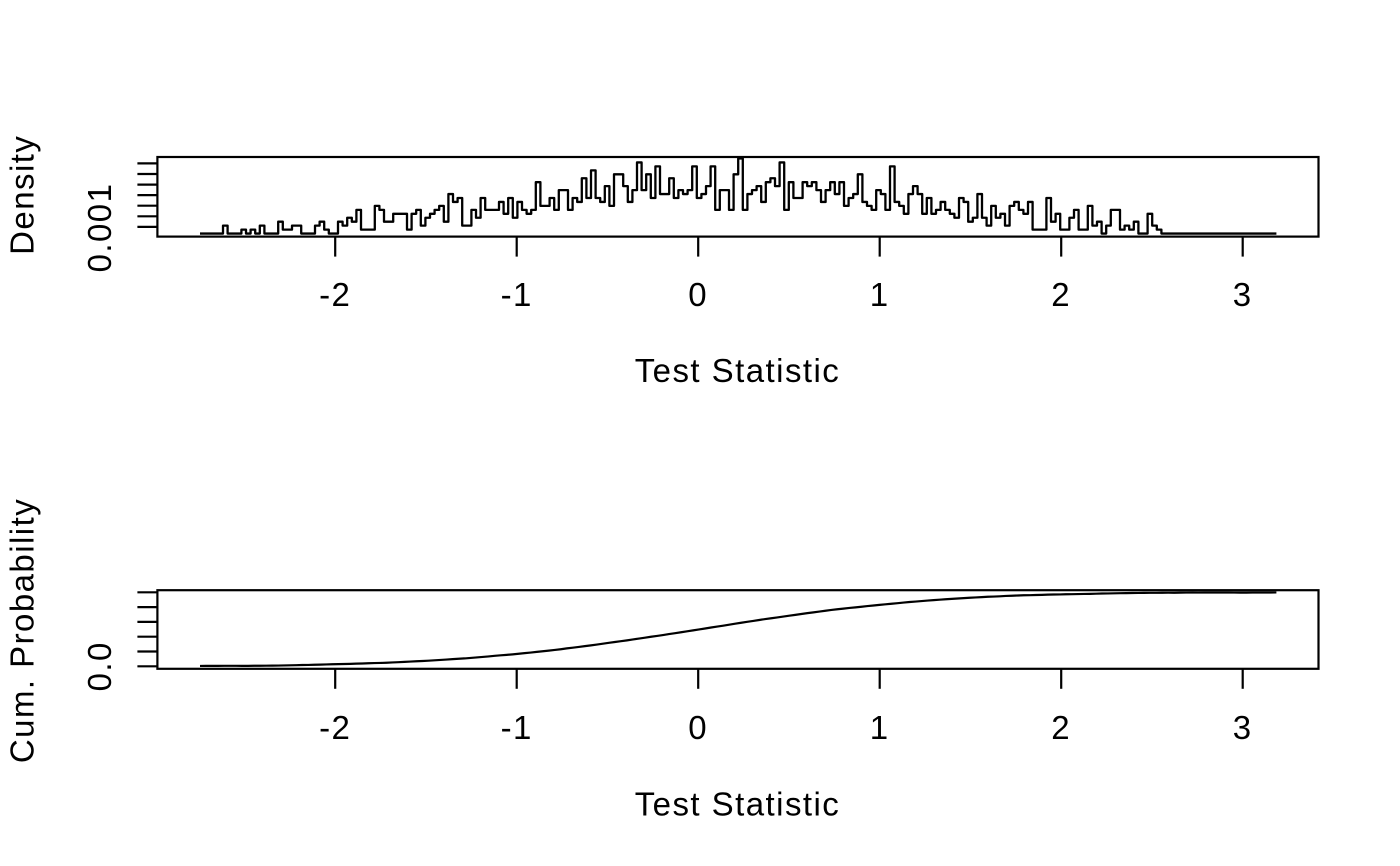  I want to click on svg-text: Density, so click(22, 195).